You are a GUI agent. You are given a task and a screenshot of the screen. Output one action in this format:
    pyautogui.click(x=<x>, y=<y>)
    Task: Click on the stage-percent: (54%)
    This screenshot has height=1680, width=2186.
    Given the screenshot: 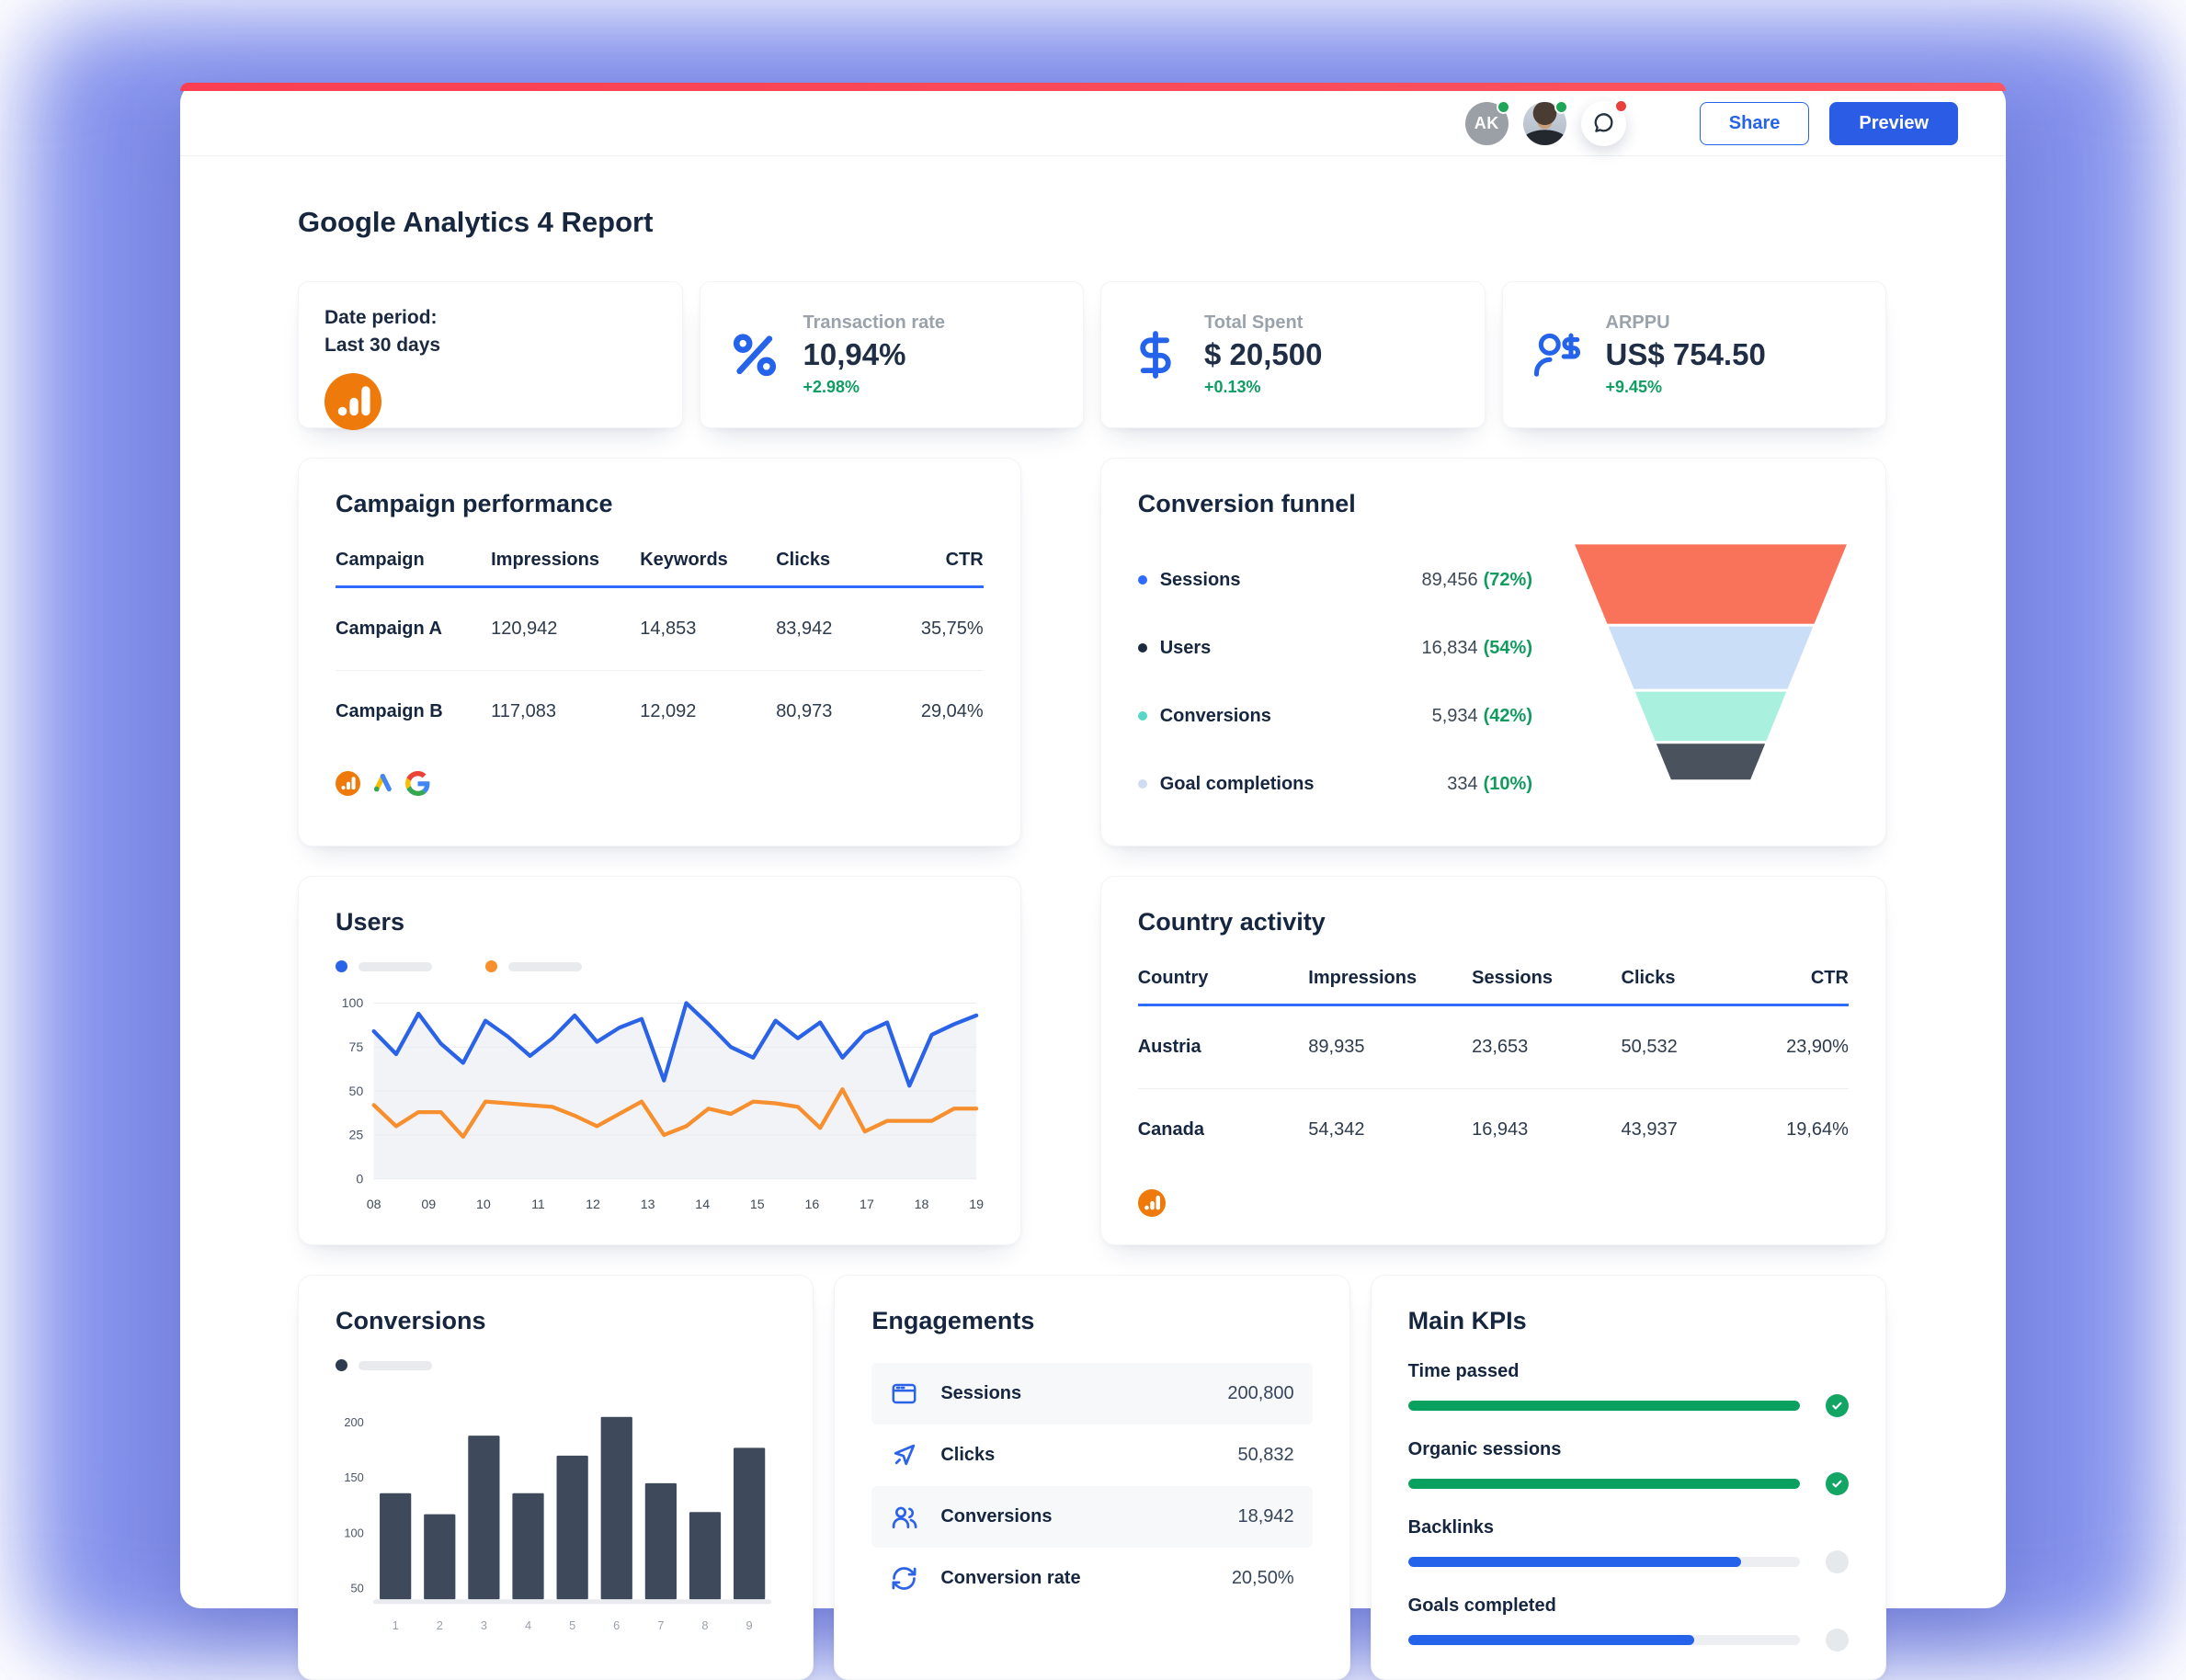 What is the action you would take?
    pyautogui.click(x=1507, y=647)
    